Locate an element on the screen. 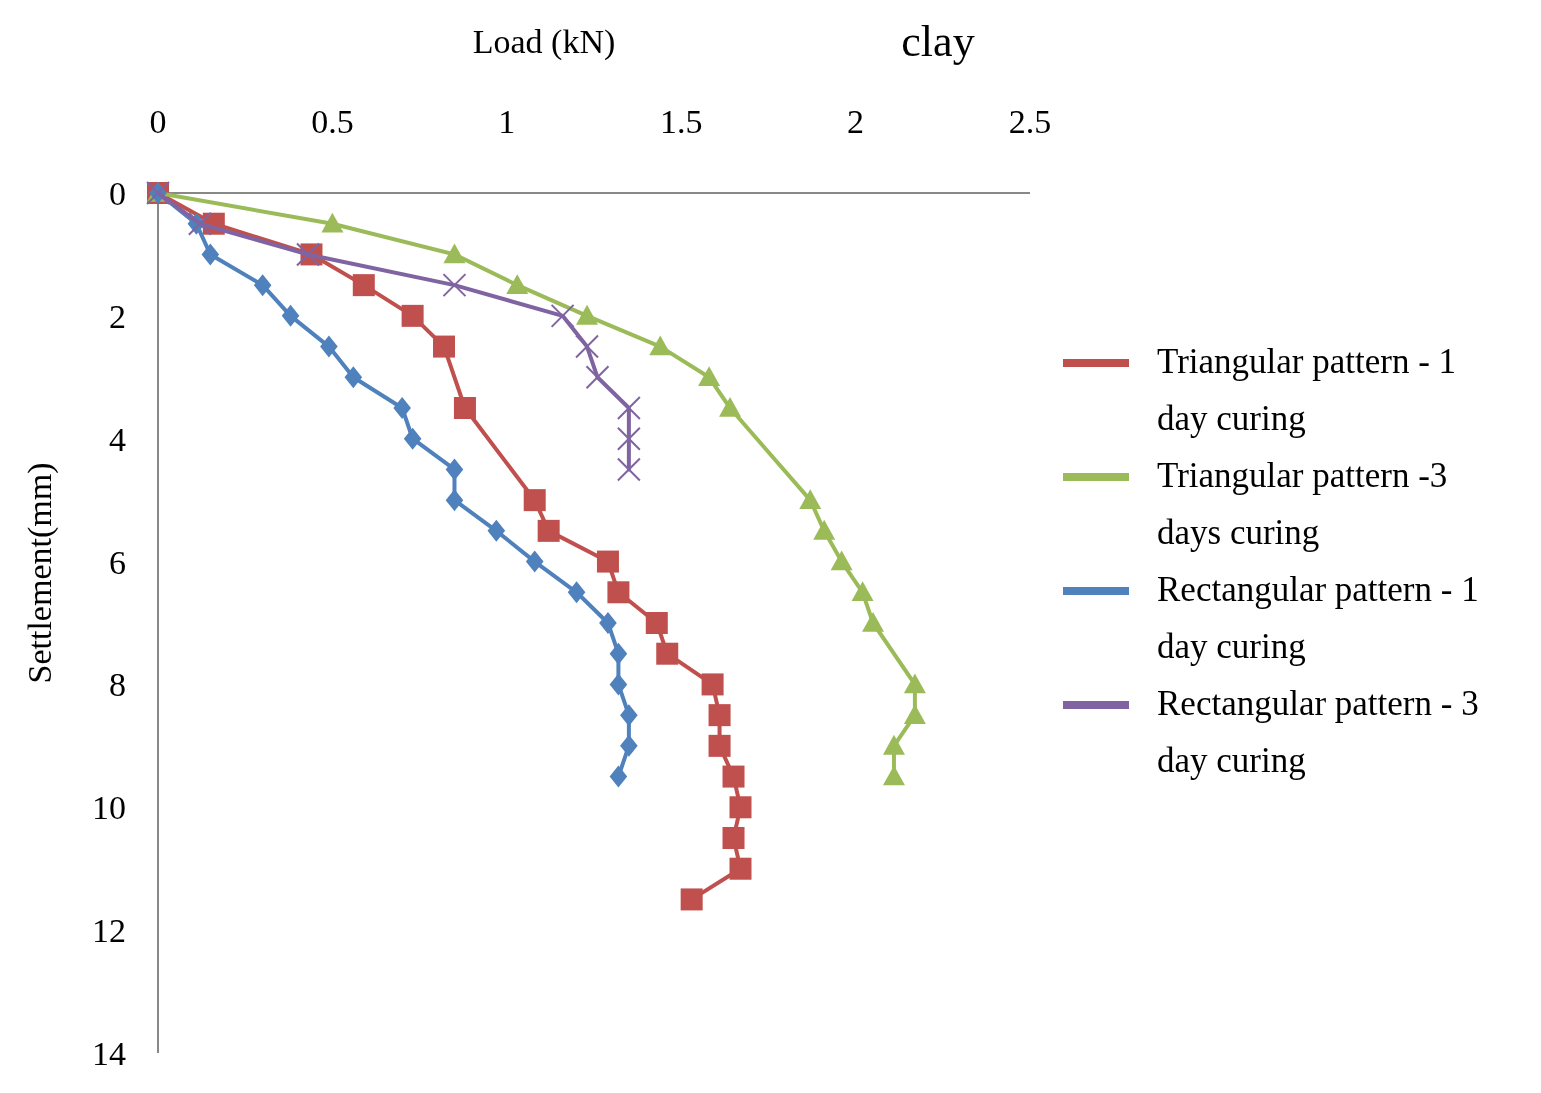 The width and height of the screenshot is (1541, 1093). x-tick-label: 1 is located at coordinates (507, 121).